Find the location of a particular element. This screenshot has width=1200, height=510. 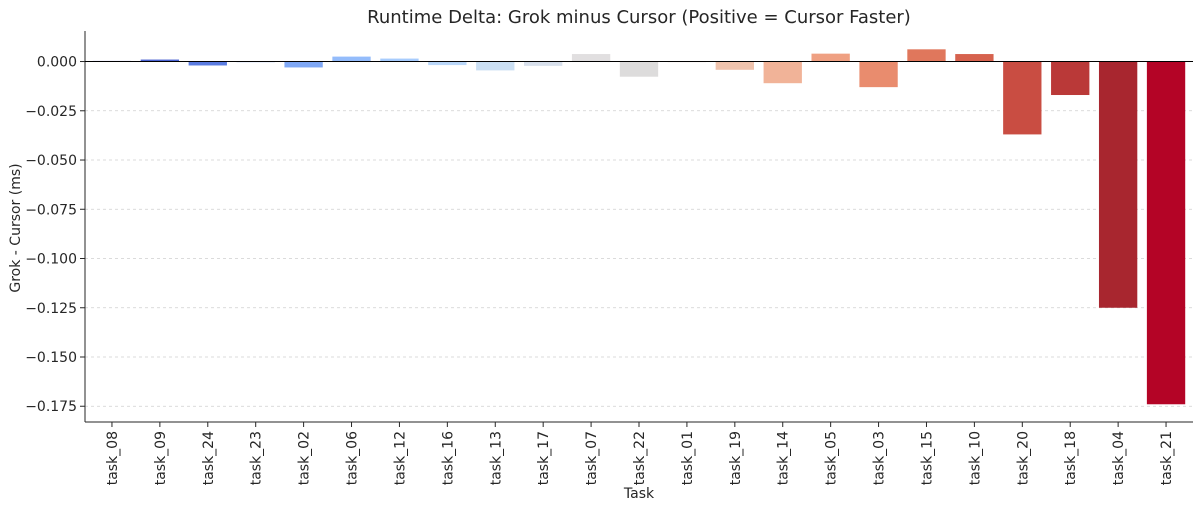

x-tick-label: task_10 is located at coordinates (975, 458).